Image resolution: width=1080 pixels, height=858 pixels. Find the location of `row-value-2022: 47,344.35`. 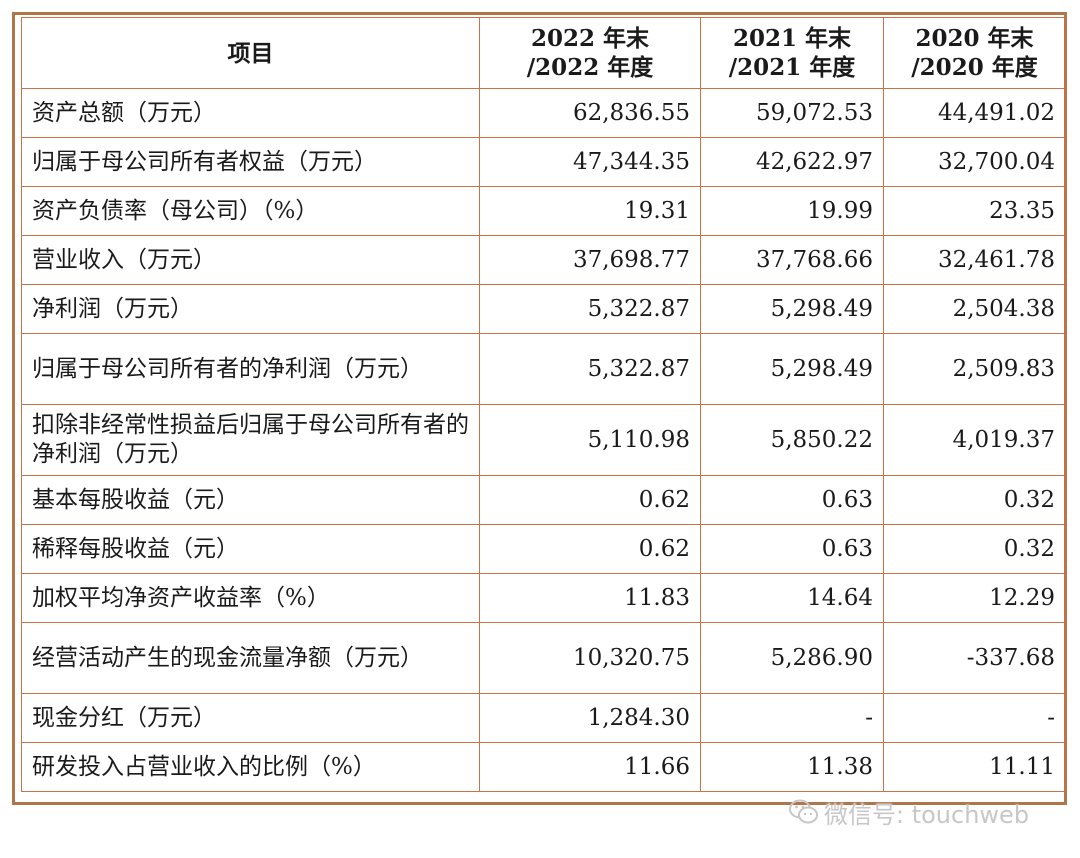

row-value-2022: 47,344.35 is located at coordinates (590, 162).